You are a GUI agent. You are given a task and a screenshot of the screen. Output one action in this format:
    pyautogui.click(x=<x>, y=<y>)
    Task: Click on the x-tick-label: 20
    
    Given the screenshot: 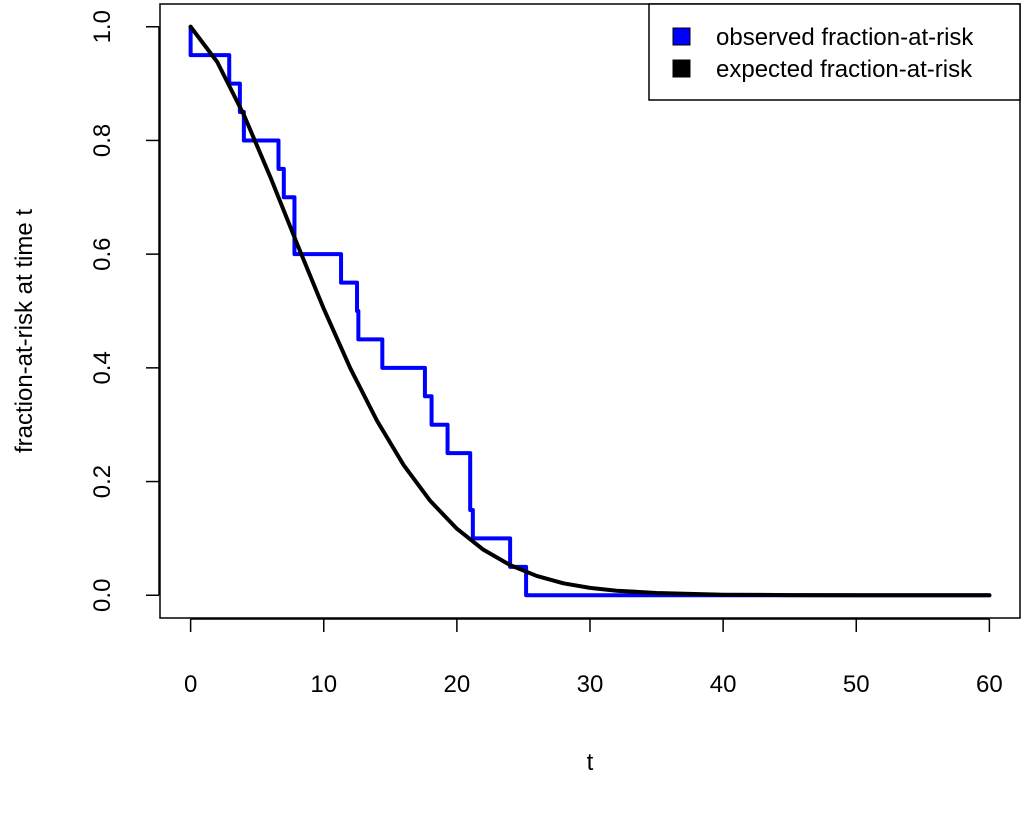 What is the action you would take?
    pyautogui.click(x=457, y=684)
    